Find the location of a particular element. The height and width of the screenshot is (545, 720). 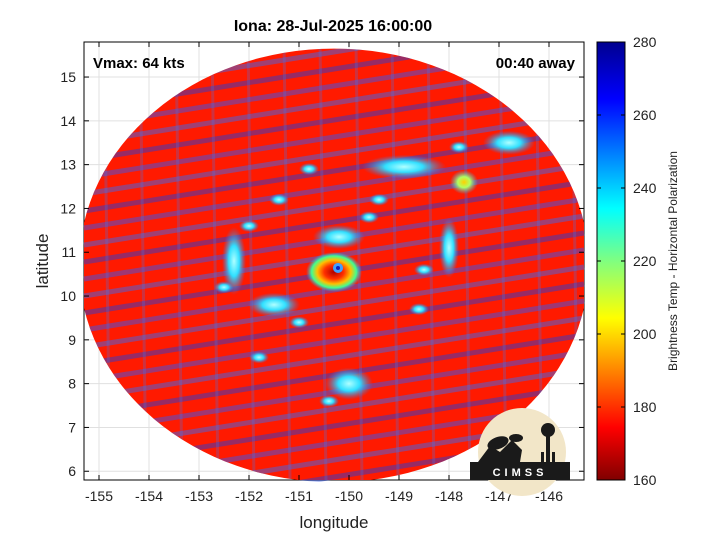

y-tick-label: 15 is located at coordinates (68, 77).